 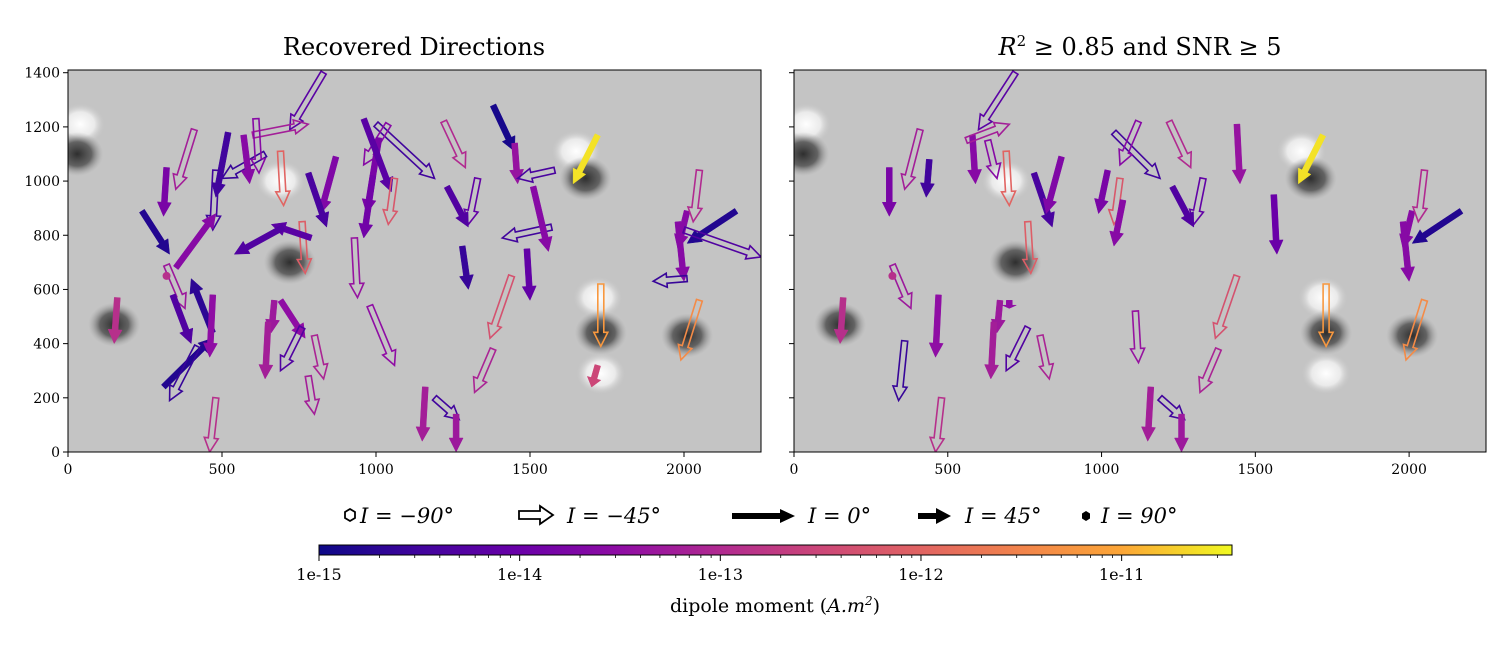 What do you see at coordinates (46, 236) in the screenshot?
I see `y-tick-label: 800` at bounding box center [46, 236].